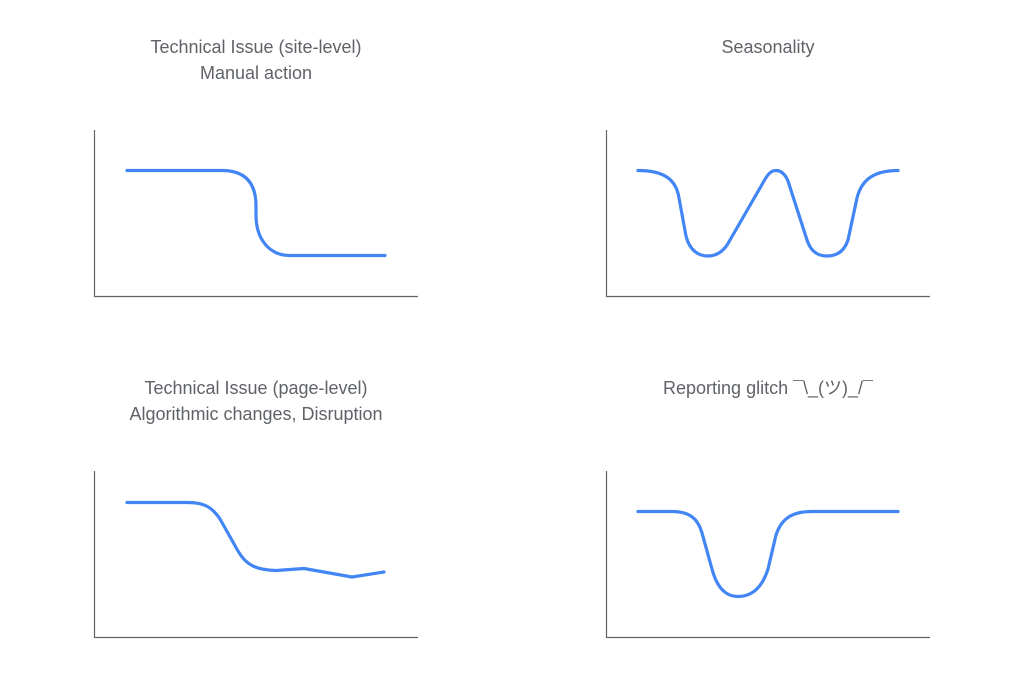 Image resolution: width=1024 pixels, height=682 pixels. I want to click on panel-title: Reporting glitch ¯\_(ツ)_/¯, so click(768, 388).